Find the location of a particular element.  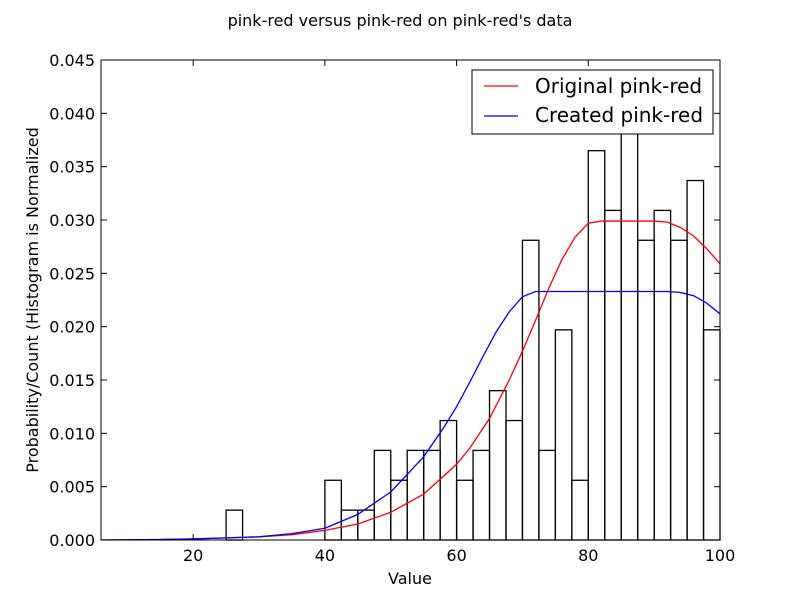

y-tick-label: 0.005 is located at coordinates (72, 487).